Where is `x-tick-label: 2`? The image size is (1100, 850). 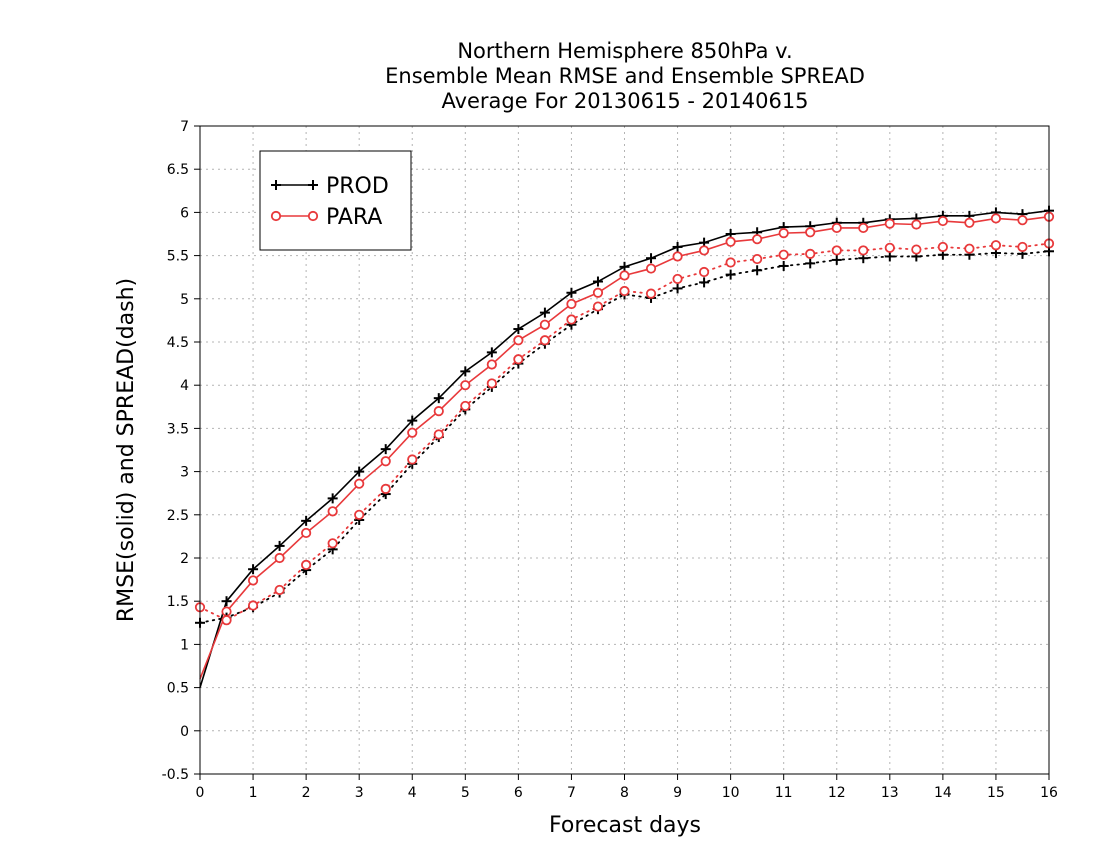
x-tick-label: 2 is located at coordinates (306, 793).